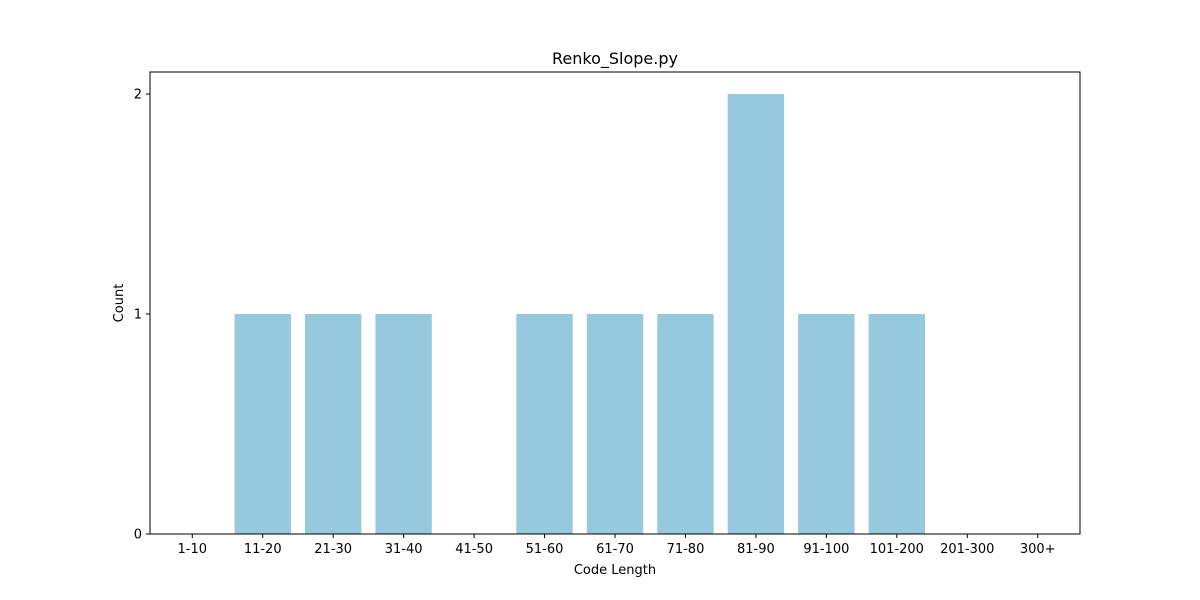 The height and width of the screenshot is (600, 1200). I want to click on chart-title: Renko_Slope.py, so click(615, 59).